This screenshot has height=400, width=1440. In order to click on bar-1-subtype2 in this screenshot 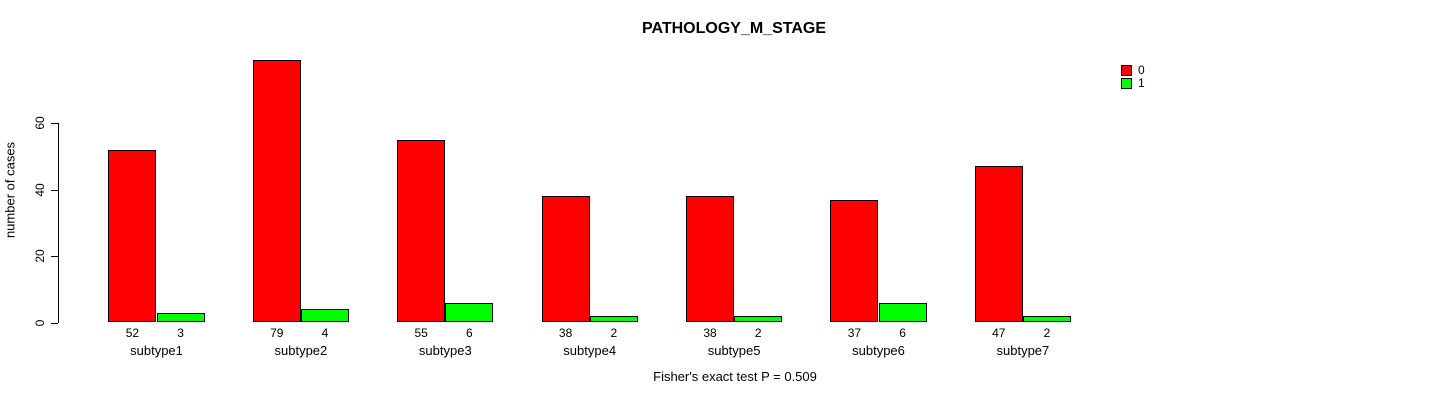, I will do `click(325, 316)`.